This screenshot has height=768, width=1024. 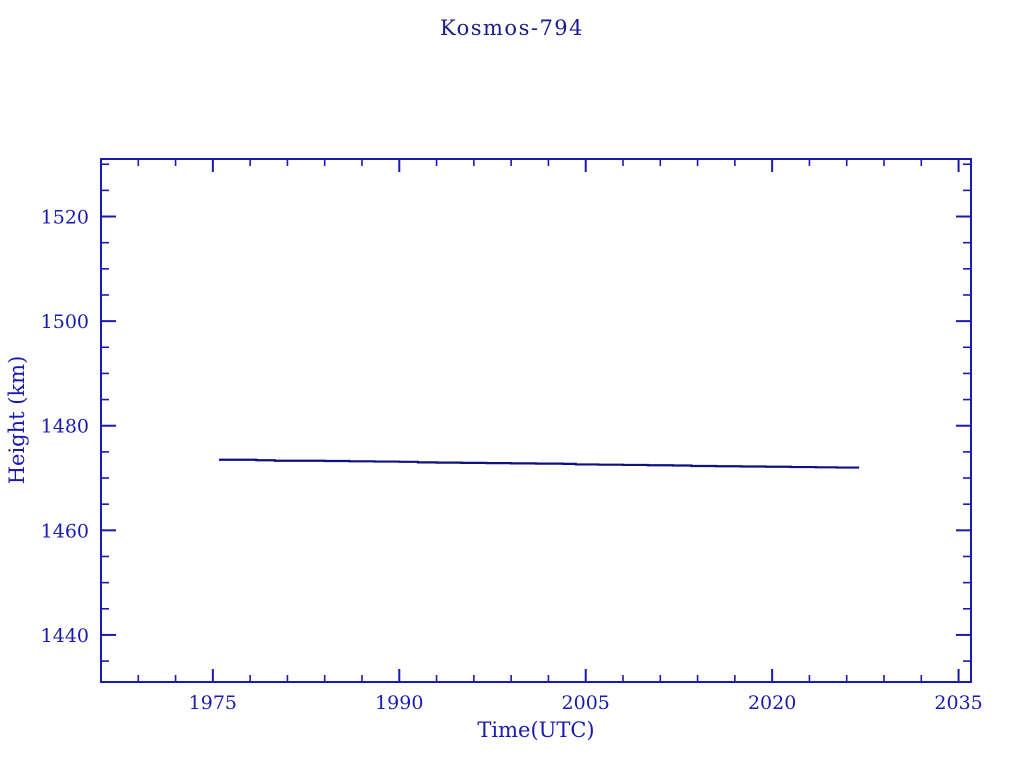 I want to click on chart-title: Kosmos-794, so click(x=512, y=28).